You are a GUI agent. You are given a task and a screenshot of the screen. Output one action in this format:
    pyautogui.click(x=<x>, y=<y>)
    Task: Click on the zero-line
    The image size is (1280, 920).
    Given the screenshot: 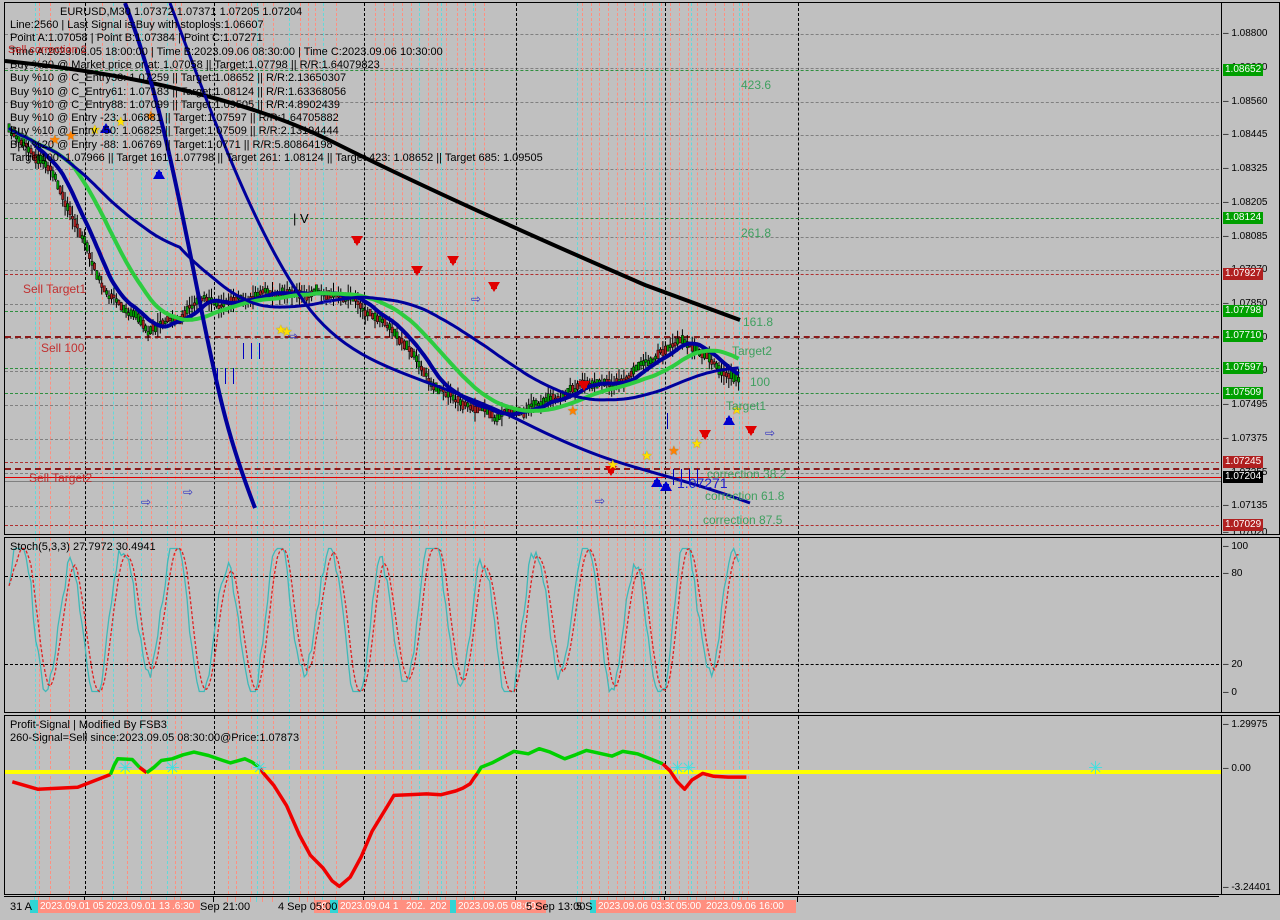 What is the action you would take?
    pyautogui.click(x=642, y=772)
    